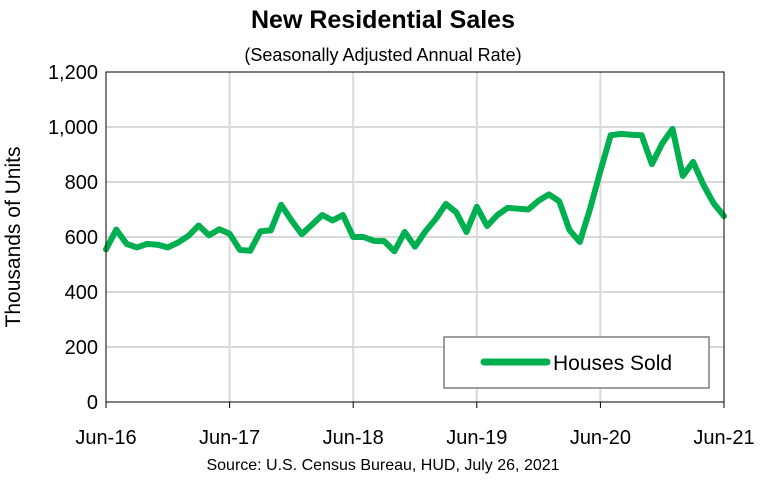 The height and width of the screenshot is (482, 760). Describe the element at coordinates (600, 438) in the screenshot. I see `x-tick-label: Jun-20` at that location.